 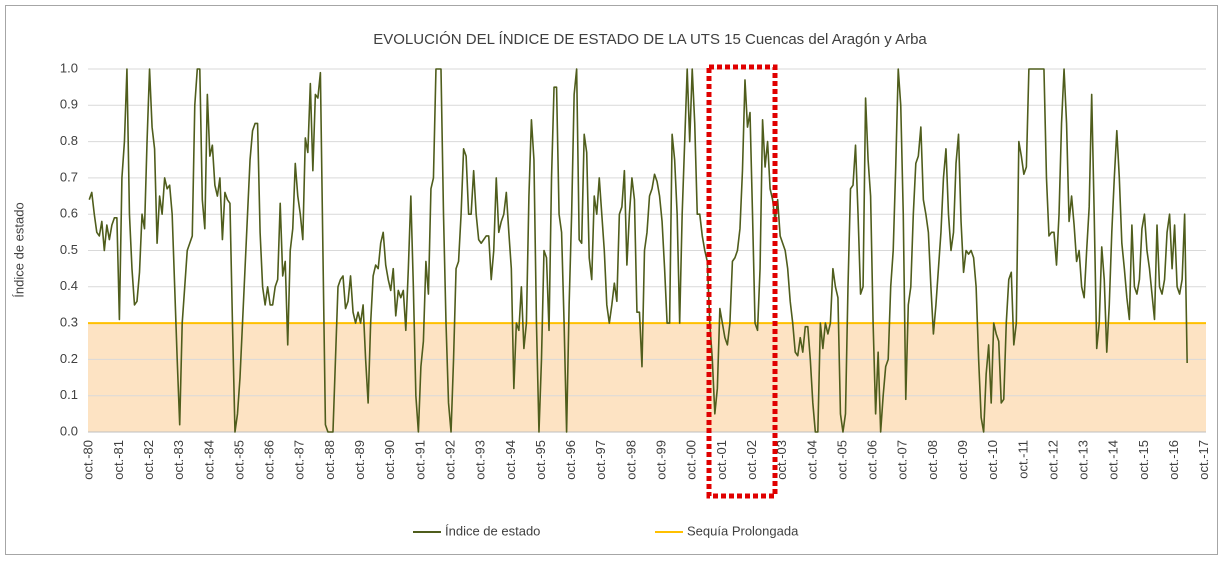 I want to click on x-tick-label: oct.-97, so click(x=600, y=460).